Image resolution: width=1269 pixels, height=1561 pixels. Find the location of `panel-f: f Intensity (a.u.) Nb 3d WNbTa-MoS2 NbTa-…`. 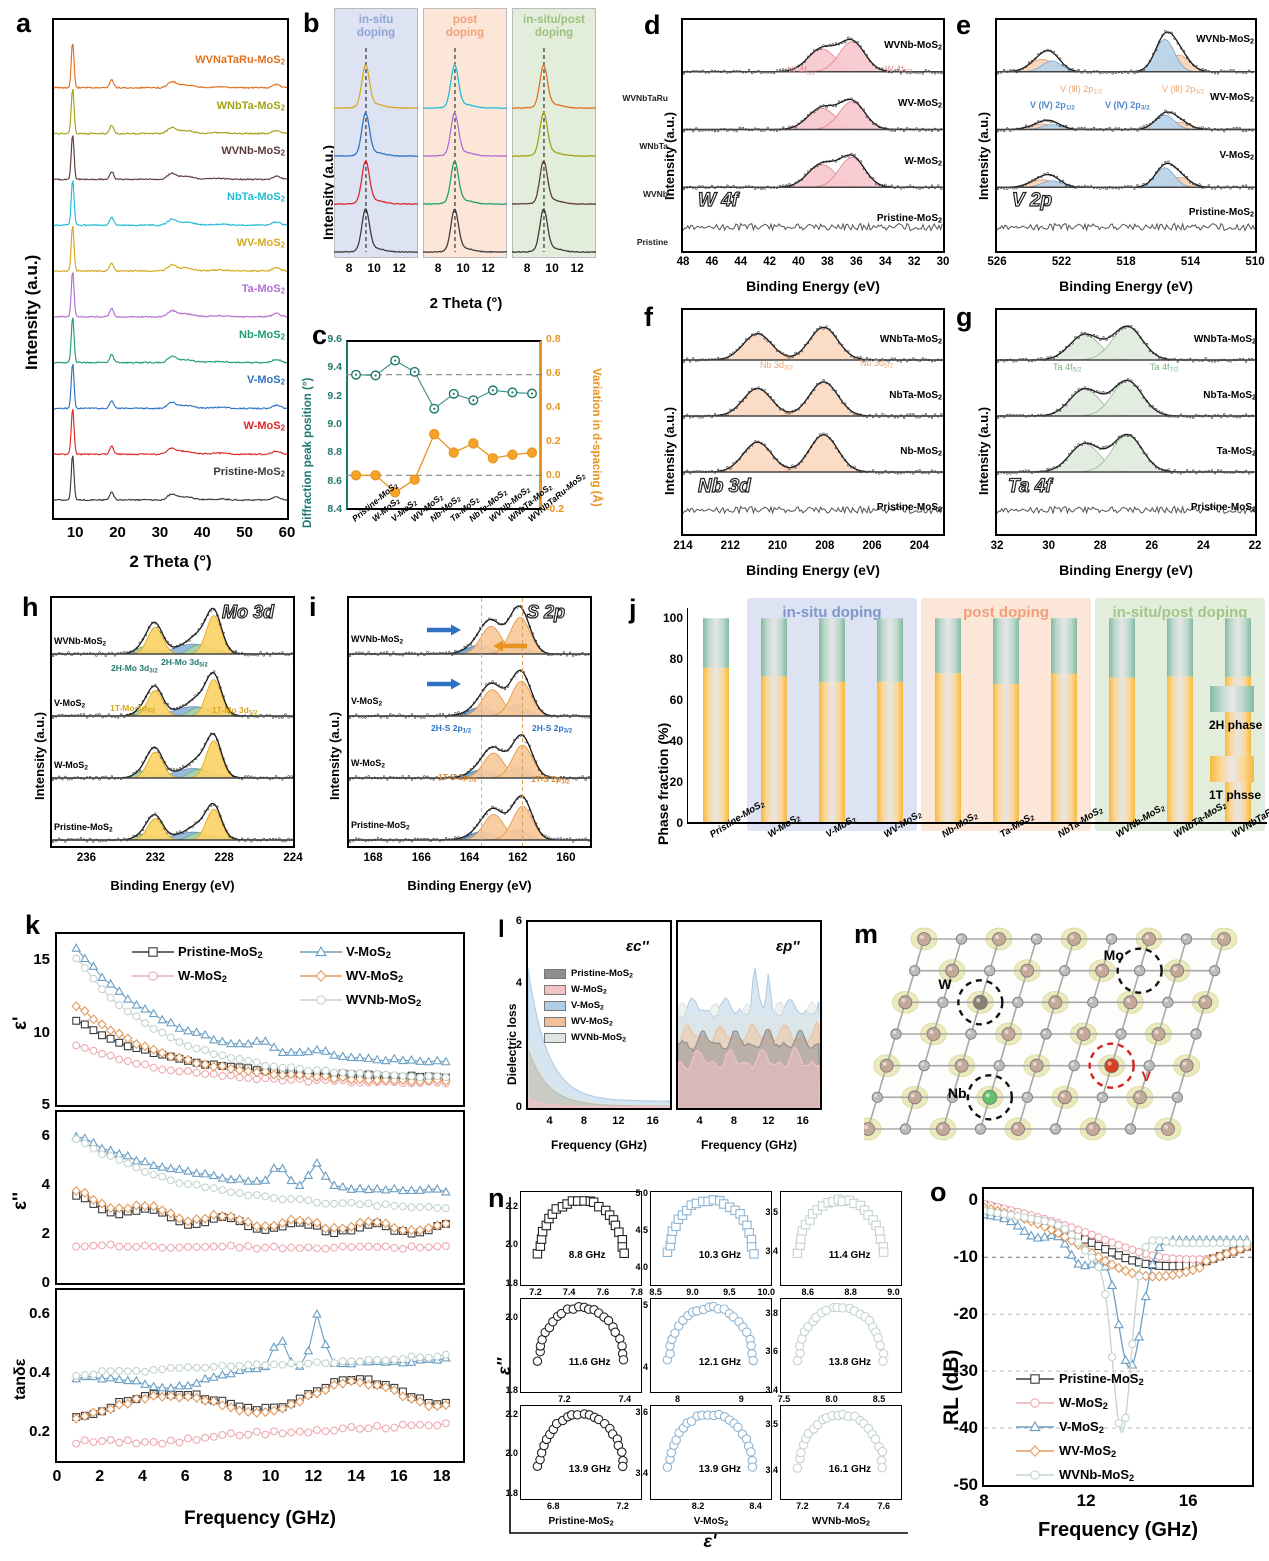

panel-f: f Intensity (a.u.) Nb 3d WNbTa-MoS2 NbTa-… is located at coordinates (785, 445).